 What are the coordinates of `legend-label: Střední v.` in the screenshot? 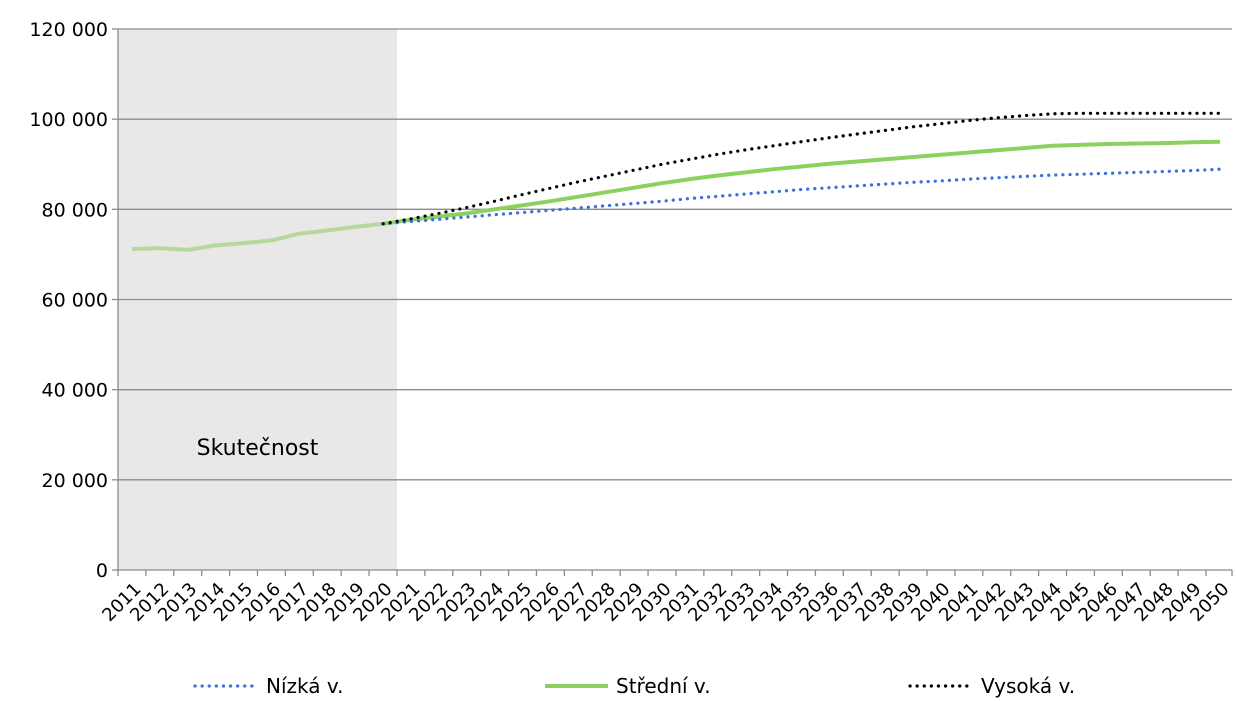 It's located at (663, 686).